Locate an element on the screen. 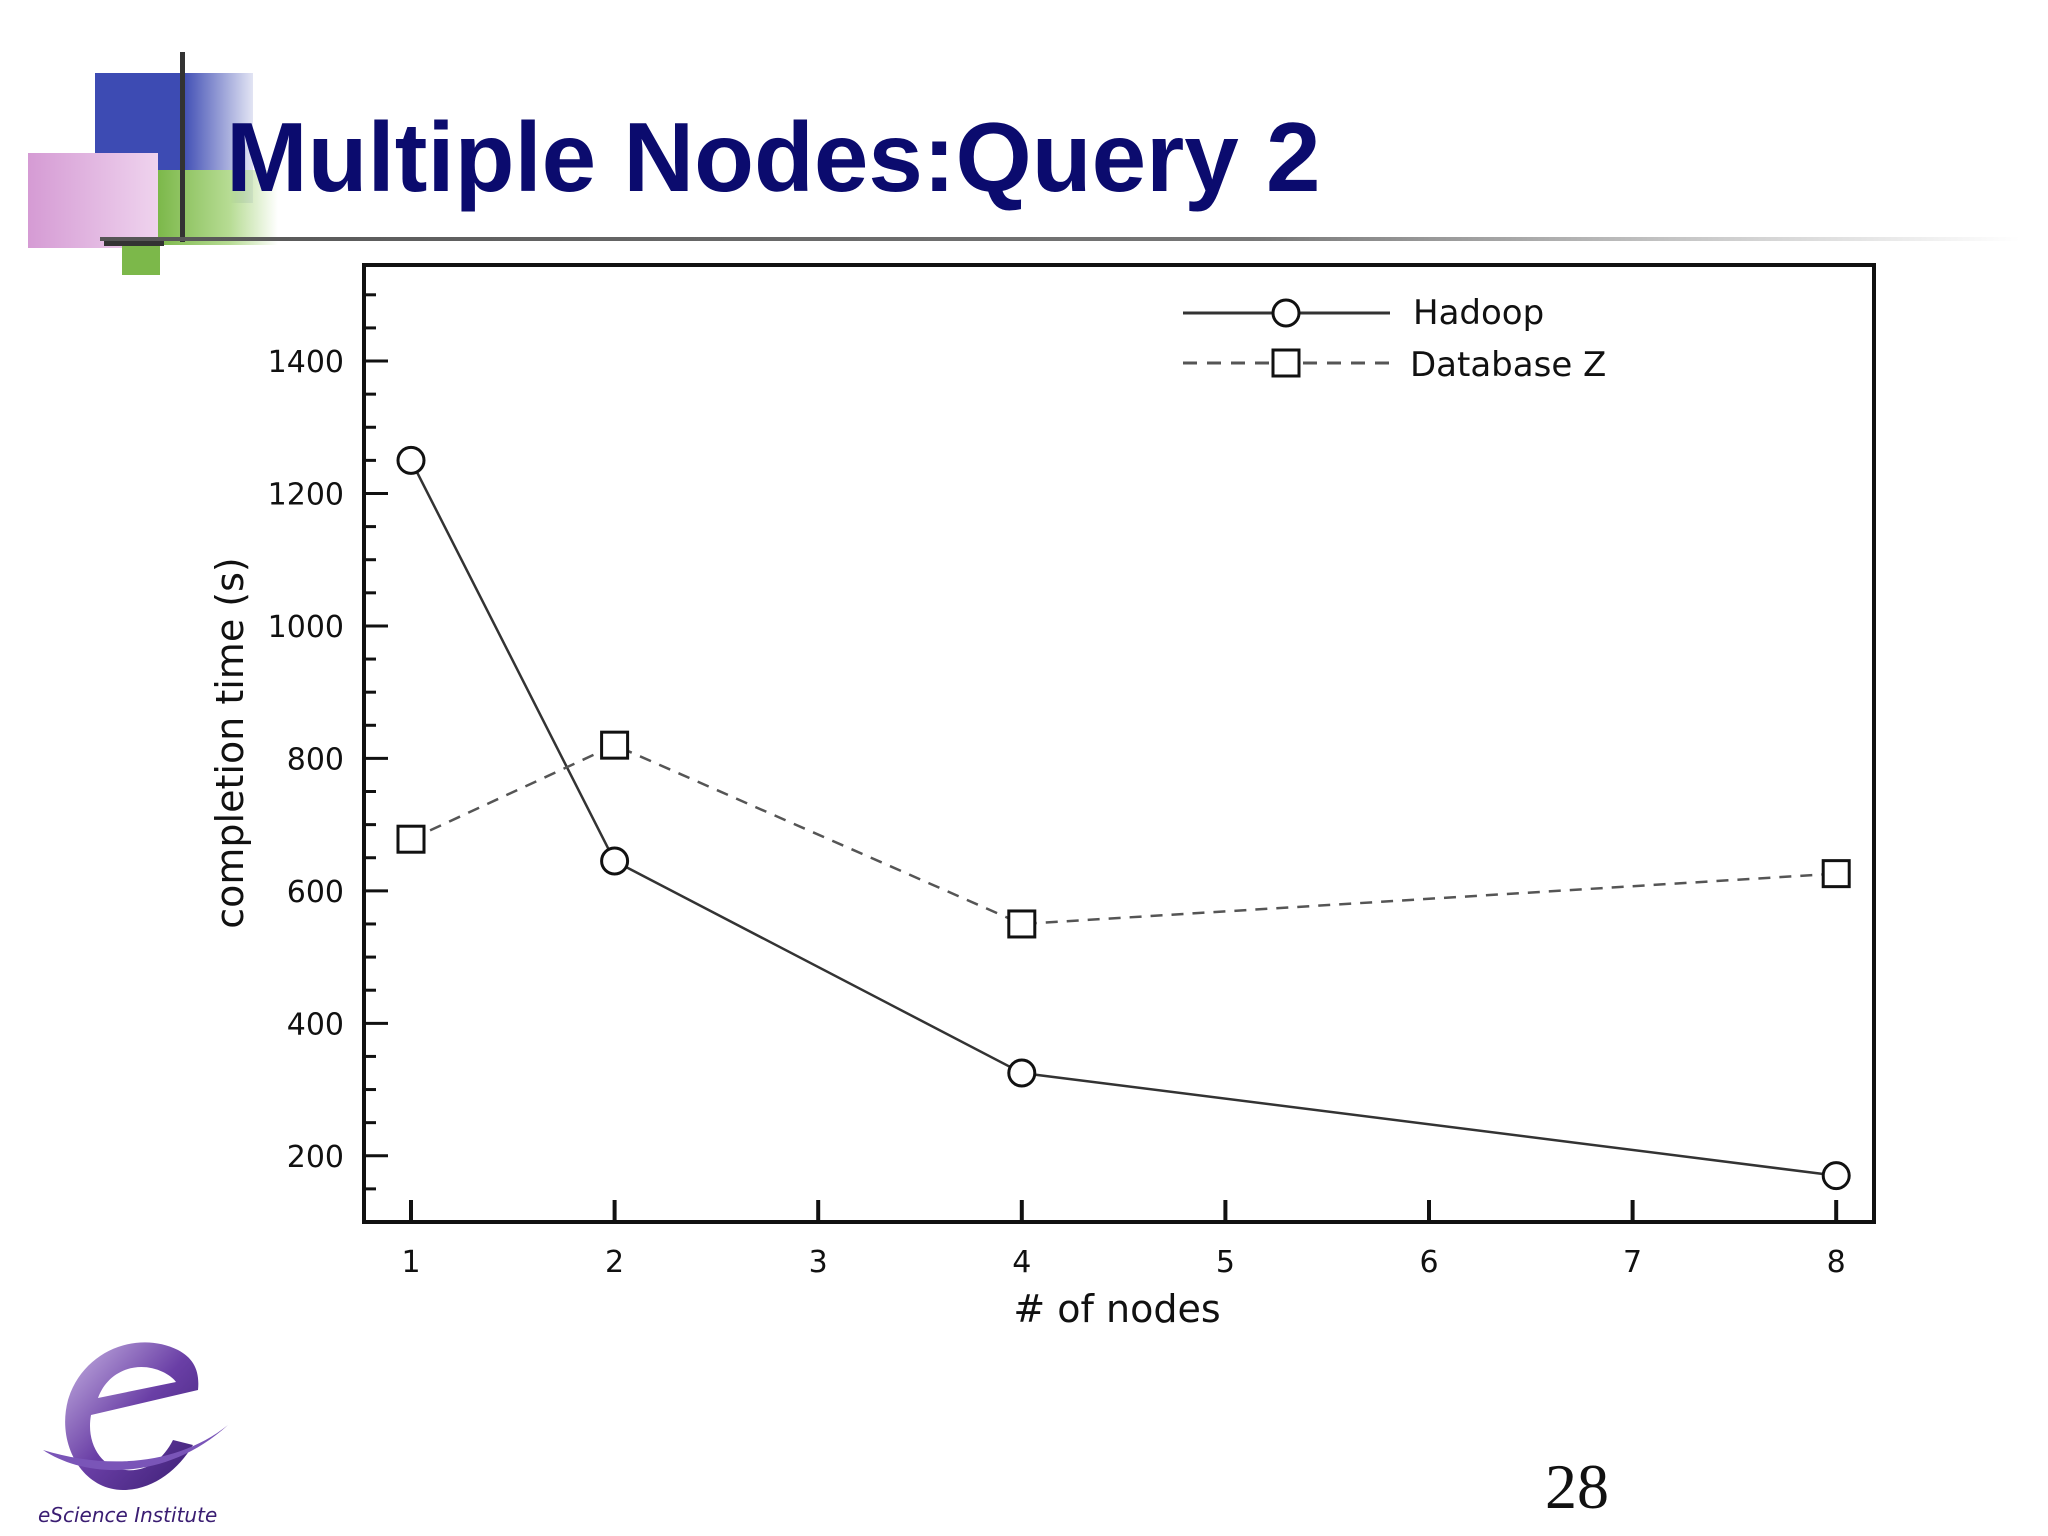 The width and height of the screenshot is (2048, 1536). legend-marker-database-z is located at coordinates (1286, 363).